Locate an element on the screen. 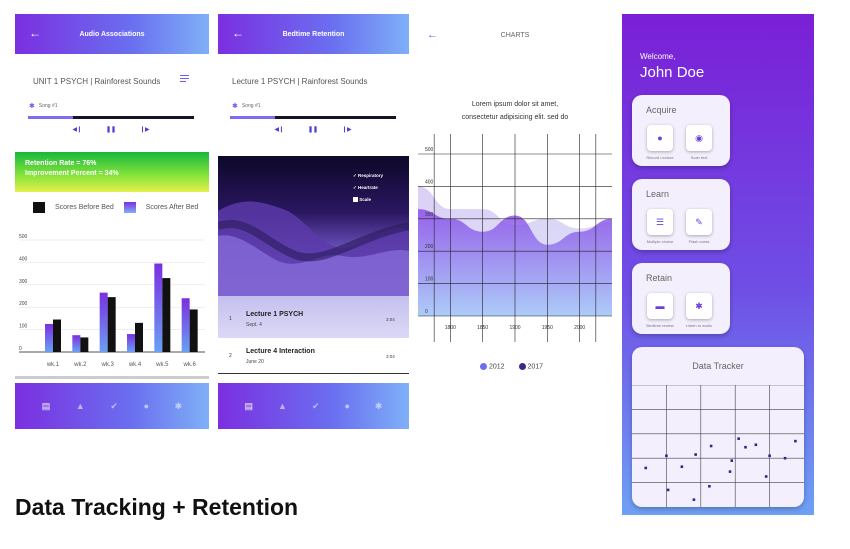  microphone-icon: ● is located at coordinates (660, 138).